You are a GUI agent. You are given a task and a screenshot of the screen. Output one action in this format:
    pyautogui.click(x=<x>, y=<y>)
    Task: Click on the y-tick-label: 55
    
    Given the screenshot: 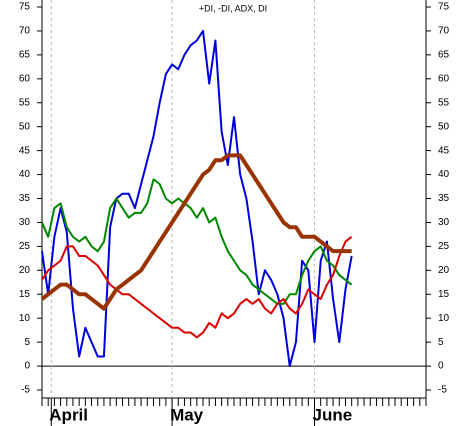 What is the action you would take?
    pyautogui.click(x=25, y=102)
    